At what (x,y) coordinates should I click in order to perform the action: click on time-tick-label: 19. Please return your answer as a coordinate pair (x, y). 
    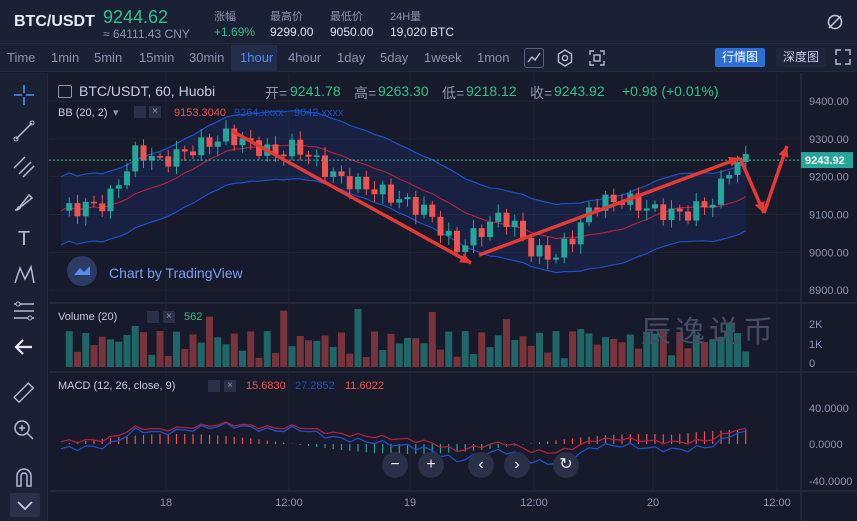
    Looking at the image, I should click on (410, 503).